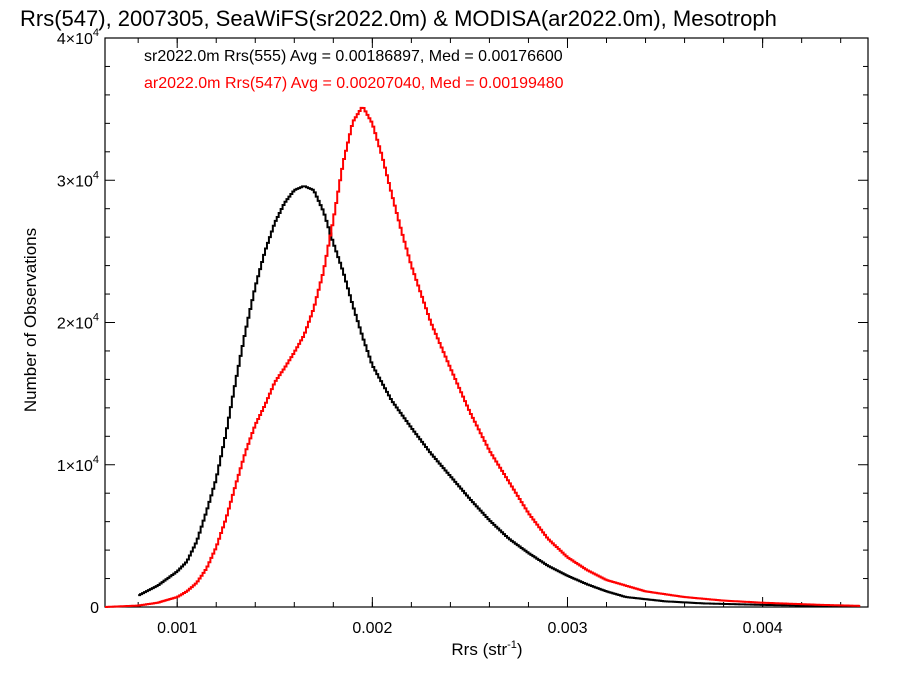 The width and height of the screenshot is (900, 675). What do you see at coordinates (75, 181) in the screenshot?
I see `y-tick-mantissa: 3×10` at bounding box center [75, 181].